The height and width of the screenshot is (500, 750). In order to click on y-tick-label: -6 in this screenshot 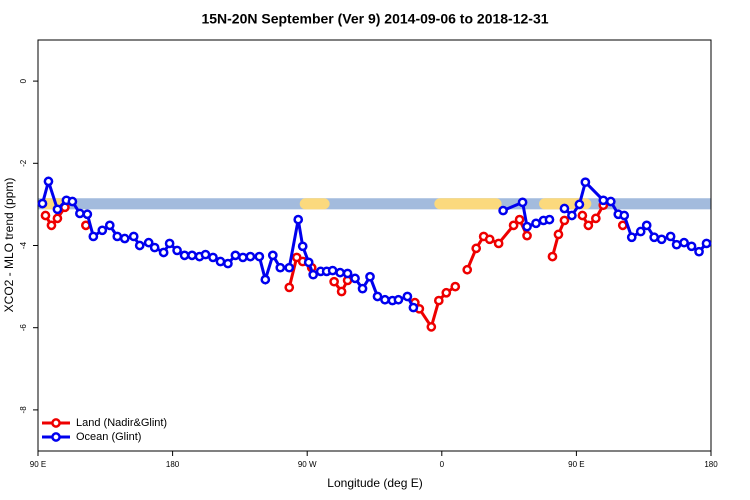, I will do `click(23, 328)`.